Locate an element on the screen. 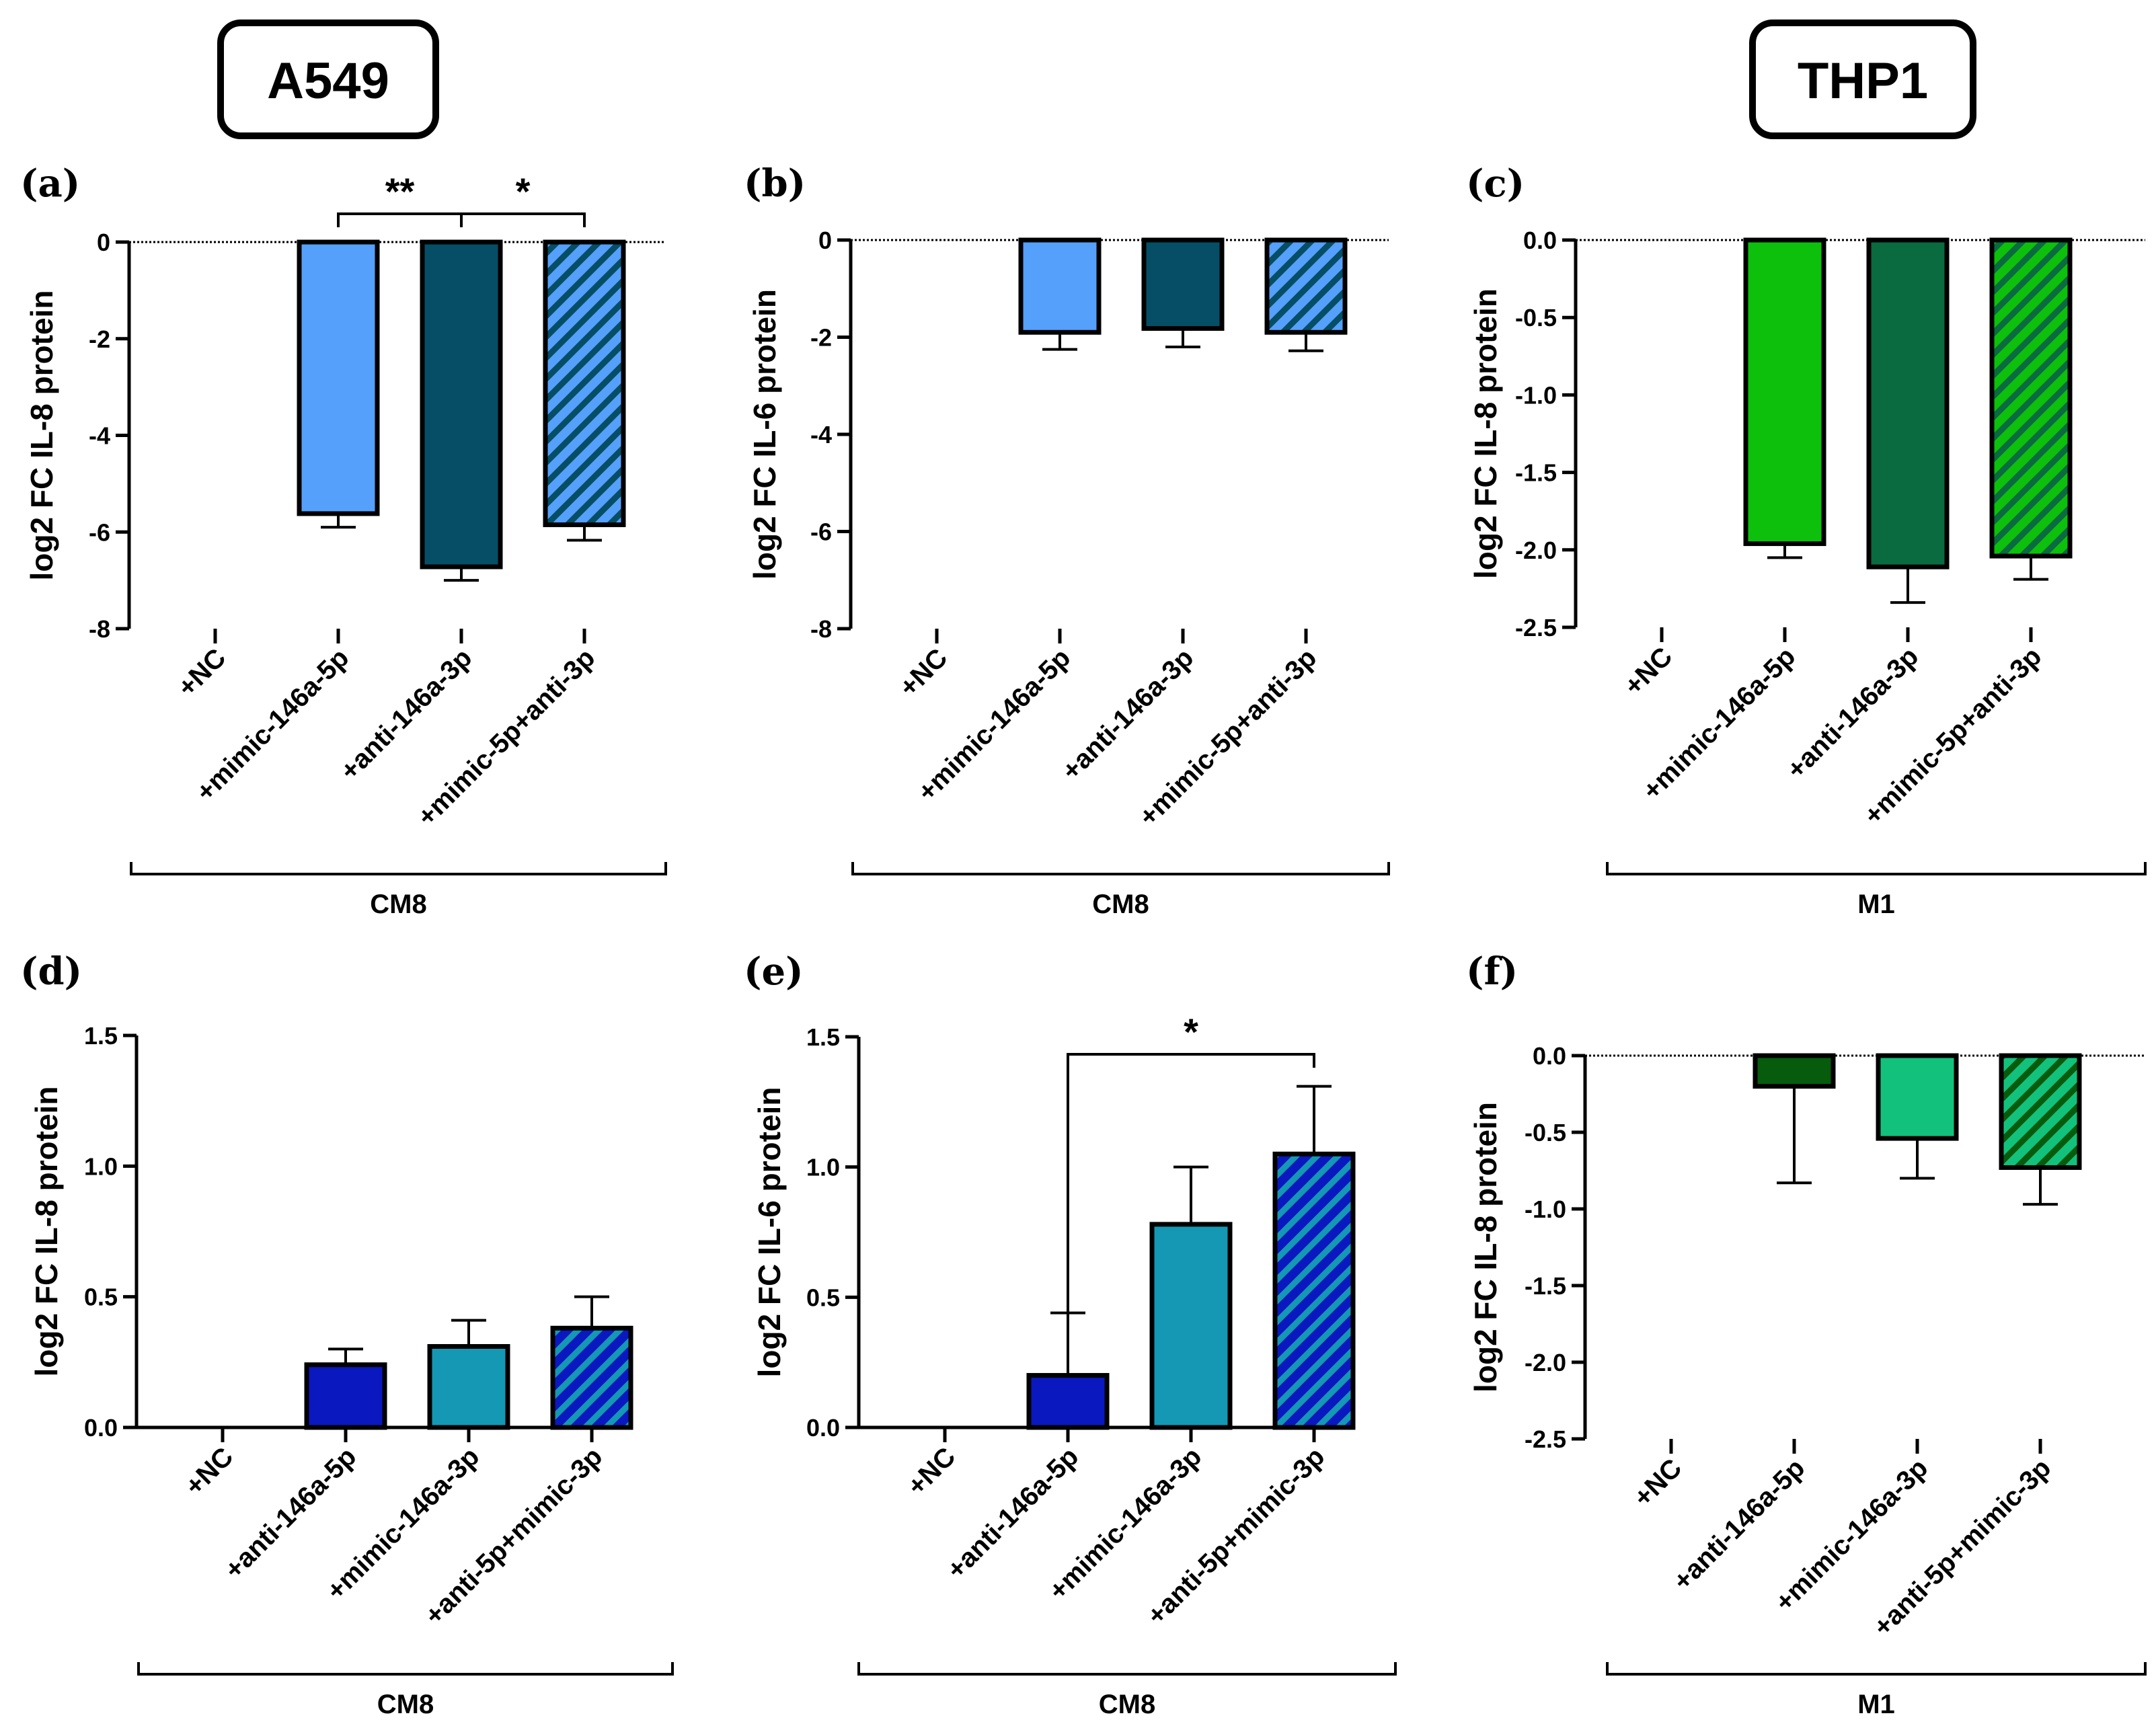 The height and width of the screenshot is (1728, 2156). cell-line-title-thp1: THP1 is located at coordinates (1863, 81).